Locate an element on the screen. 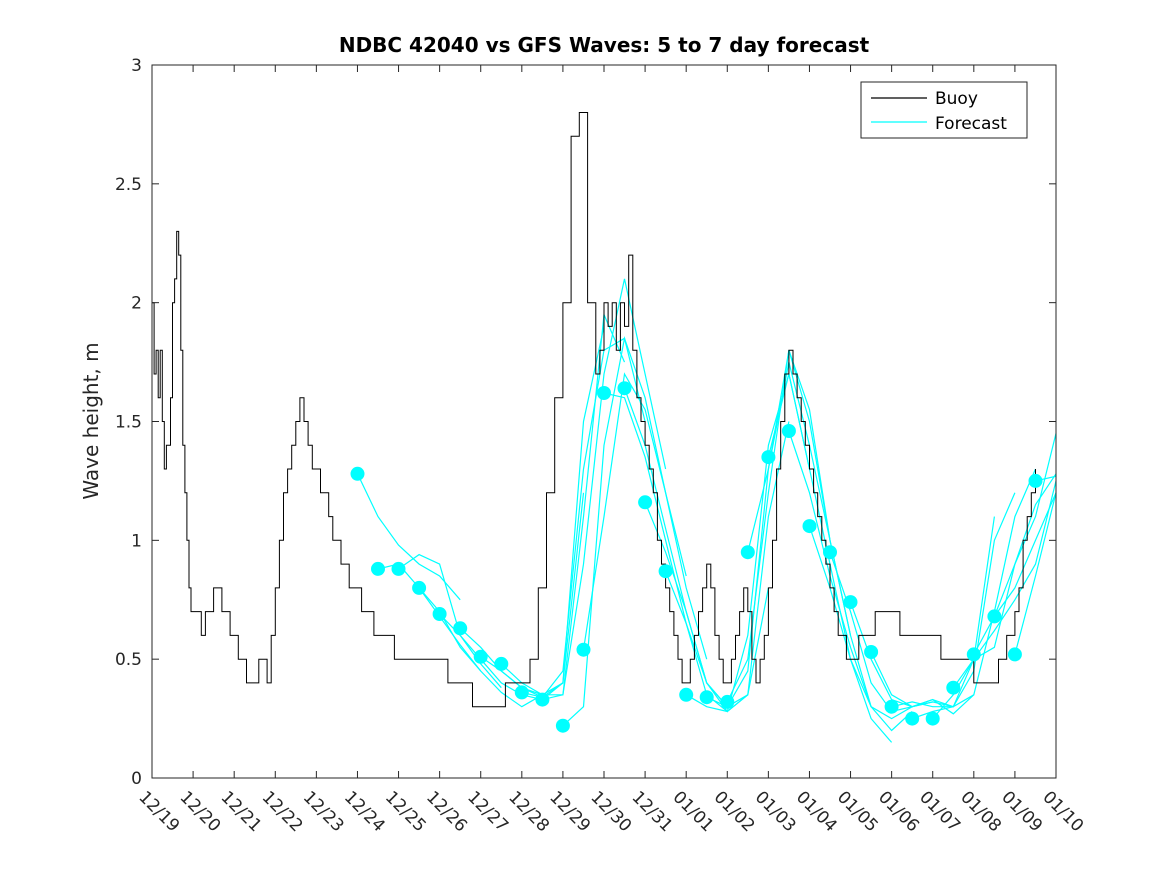 The image size is (1167, 875). y-tick-label: 1.5 is located at coordinates (128, 423).